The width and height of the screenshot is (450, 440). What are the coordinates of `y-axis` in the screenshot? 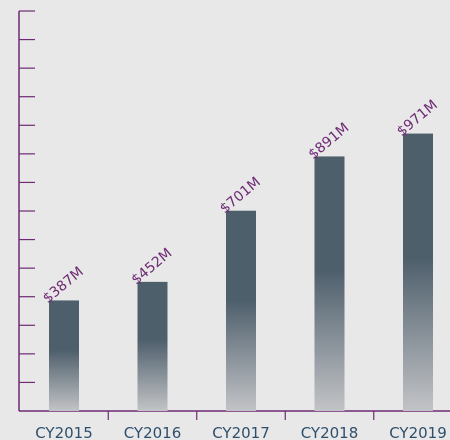 It's located at (26, 210).